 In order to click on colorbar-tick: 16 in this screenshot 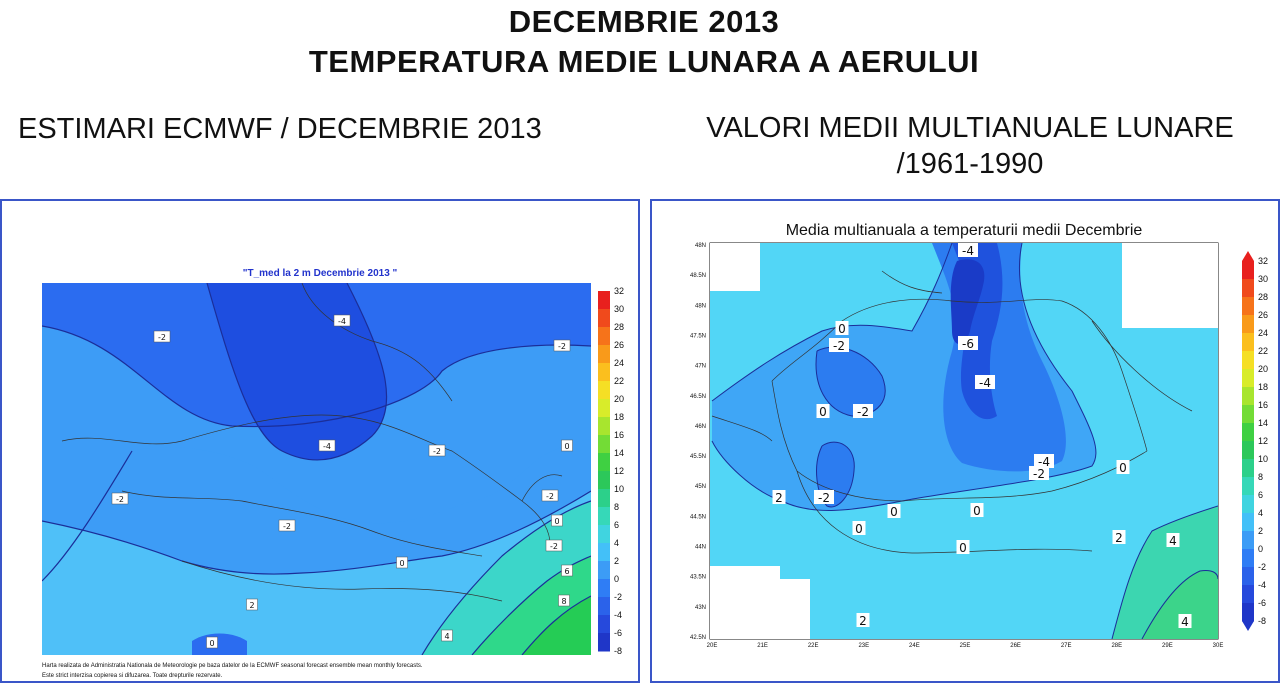, I will do `click(1263, 405)`.